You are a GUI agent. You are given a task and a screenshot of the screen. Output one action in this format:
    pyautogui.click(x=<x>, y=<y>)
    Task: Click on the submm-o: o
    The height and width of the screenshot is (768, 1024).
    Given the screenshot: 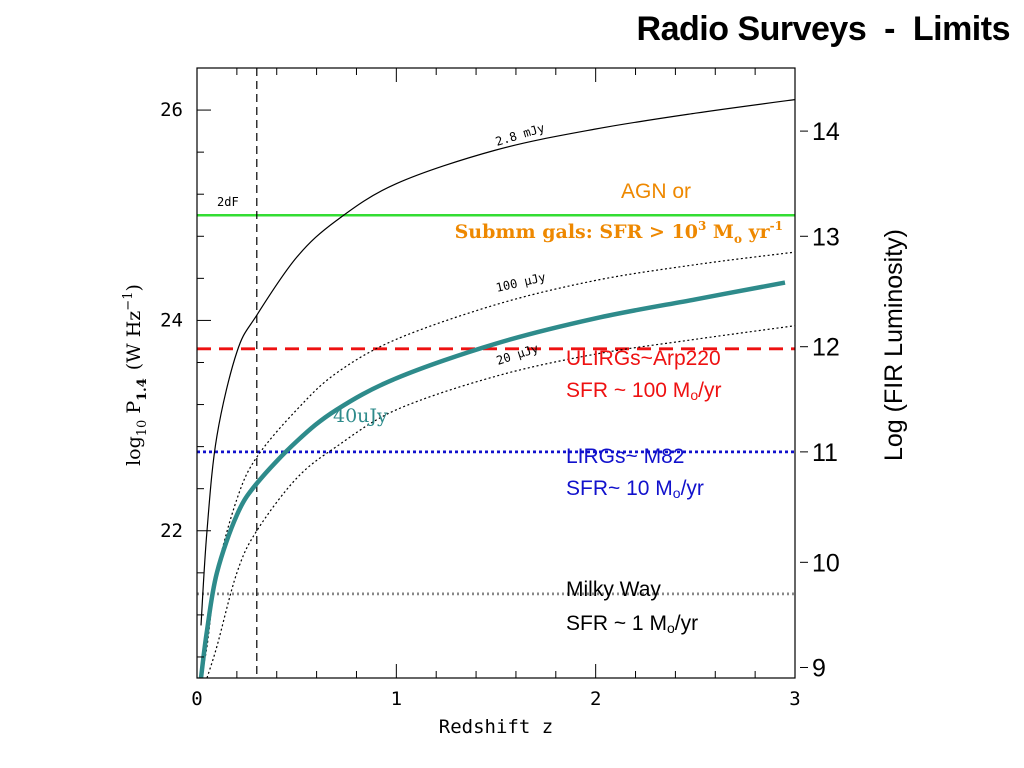 What is the action you would take?
    pyautogui.click(x=738, y=239)
    